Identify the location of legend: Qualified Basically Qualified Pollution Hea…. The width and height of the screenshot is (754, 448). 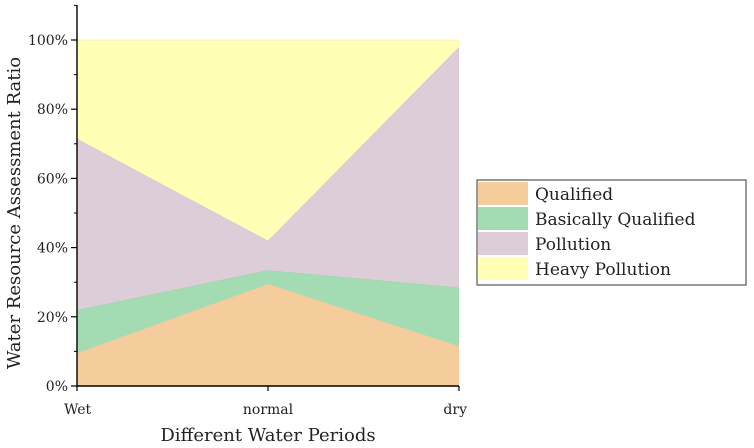
(611, 232).